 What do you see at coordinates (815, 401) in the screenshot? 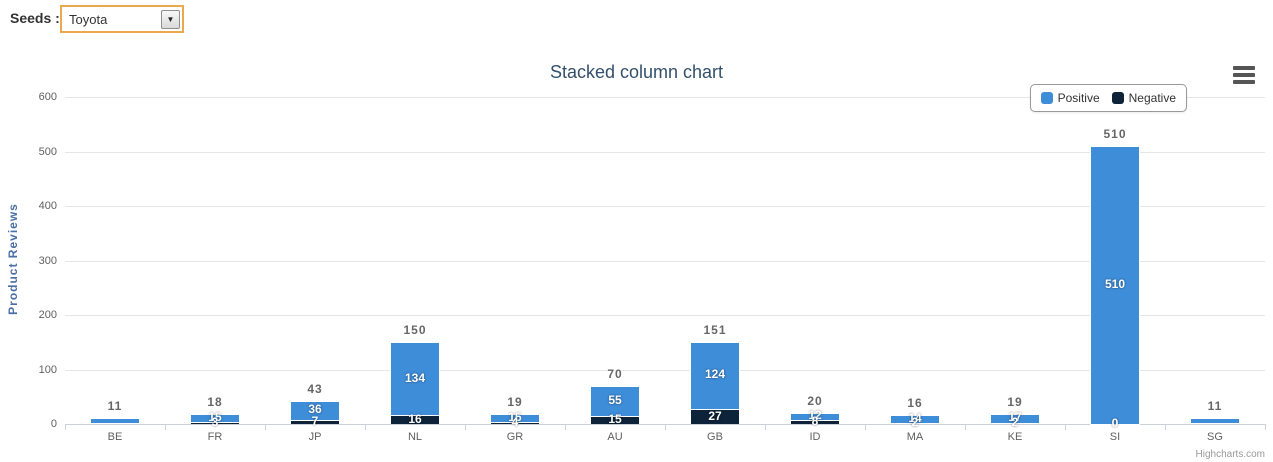
I see `stack-total-label: 20` at bounding box center [815, 401].